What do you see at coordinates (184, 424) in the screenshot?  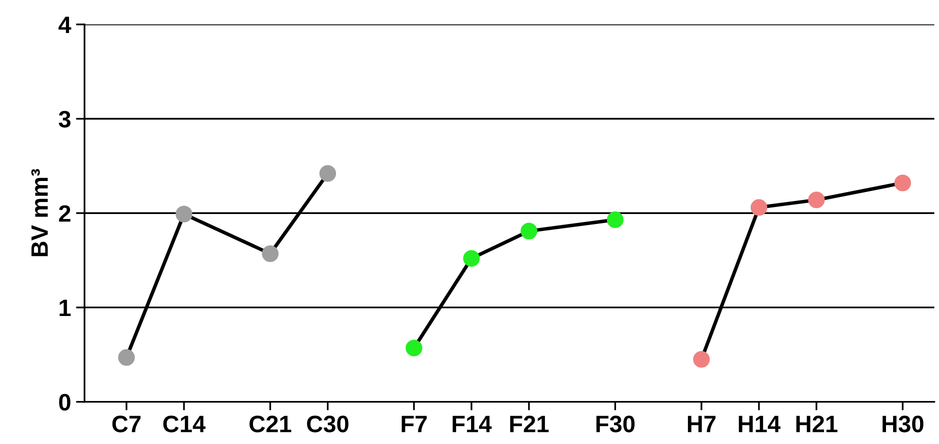 I see `x-tick-label: C14` at bounding box center [184, 424].